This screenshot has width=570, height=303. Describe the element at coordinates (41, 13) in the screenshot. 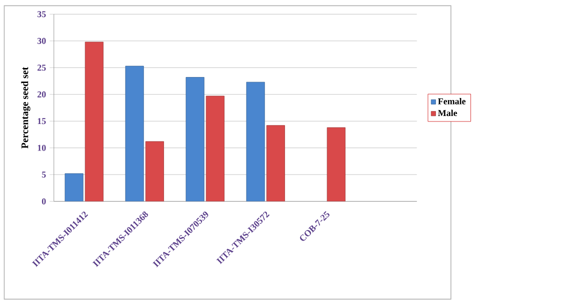

I see `y-tick-label: 35` at that location.